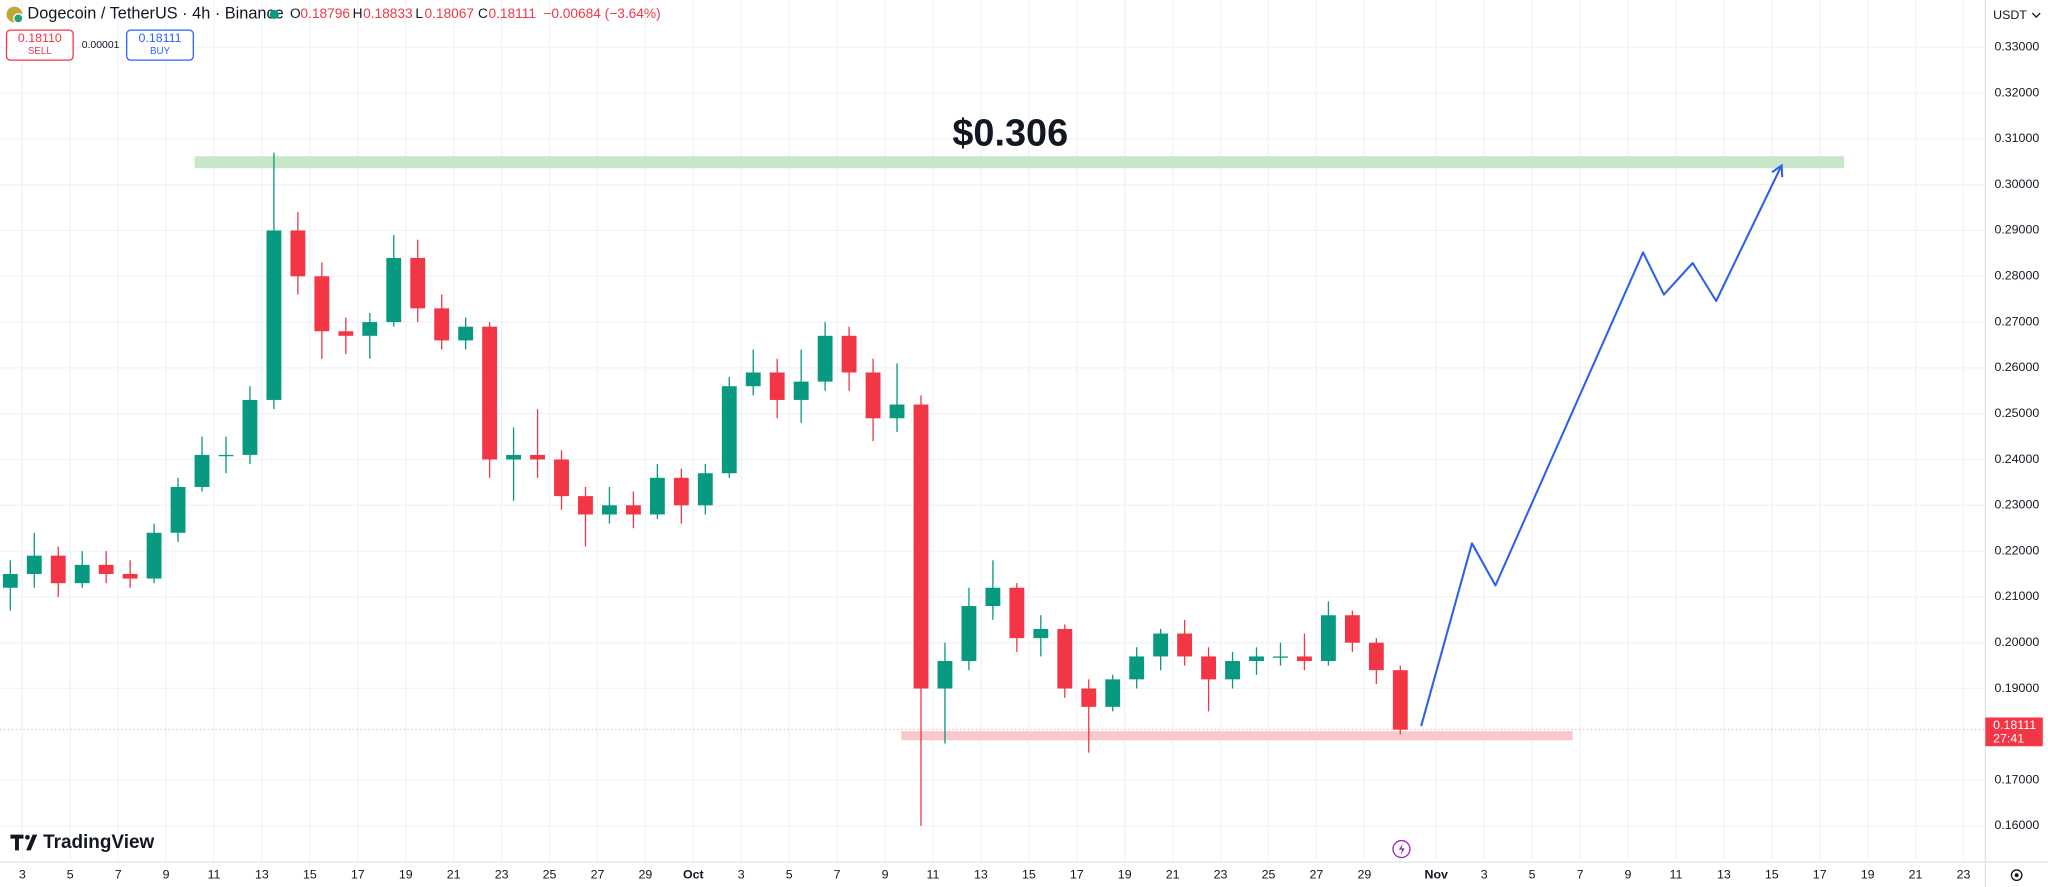  Describe the element at coordinates (2016, 276) in the screenshot. I see `y-tick-label: 0.28000` at that location.